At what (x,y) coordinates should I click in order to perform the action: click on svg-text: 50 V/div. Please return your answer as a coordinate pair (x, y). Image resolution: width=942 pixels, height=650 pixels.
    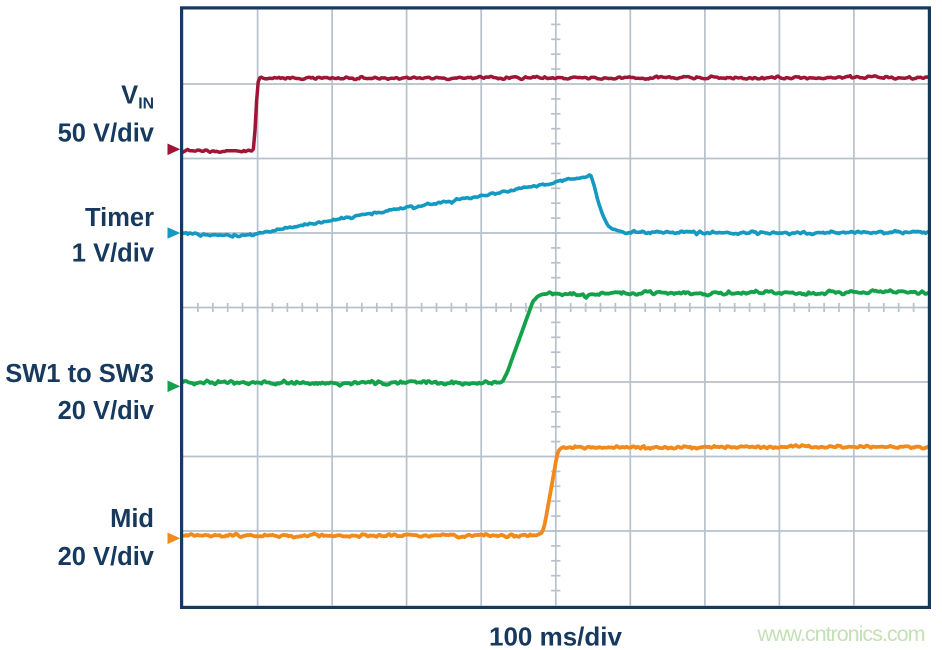
    Looking at the image, I should click on (106, 133).